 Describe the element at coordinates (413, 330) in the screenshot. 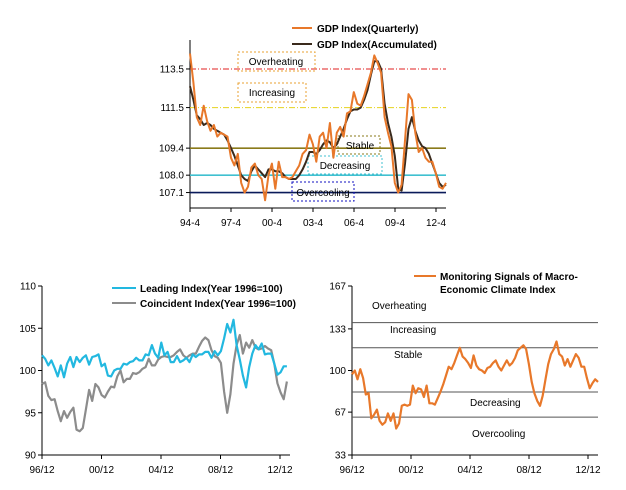

I see `ms-zone-increasing: Increasing` at that location.